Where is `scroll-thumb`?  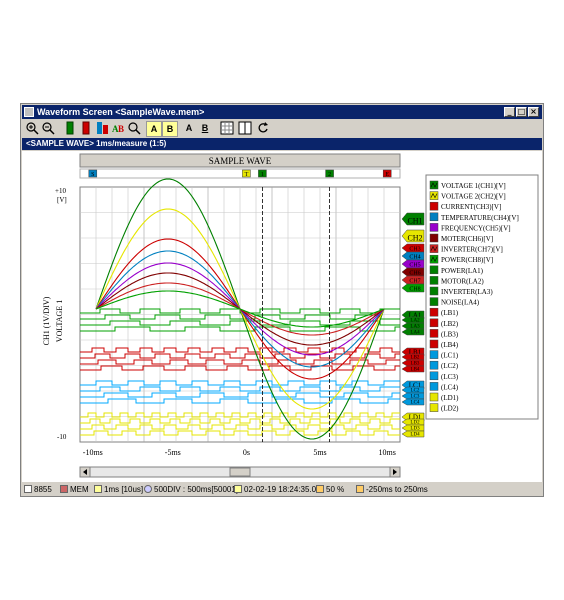
scroll-thumb is located at coordinates (240, 472).